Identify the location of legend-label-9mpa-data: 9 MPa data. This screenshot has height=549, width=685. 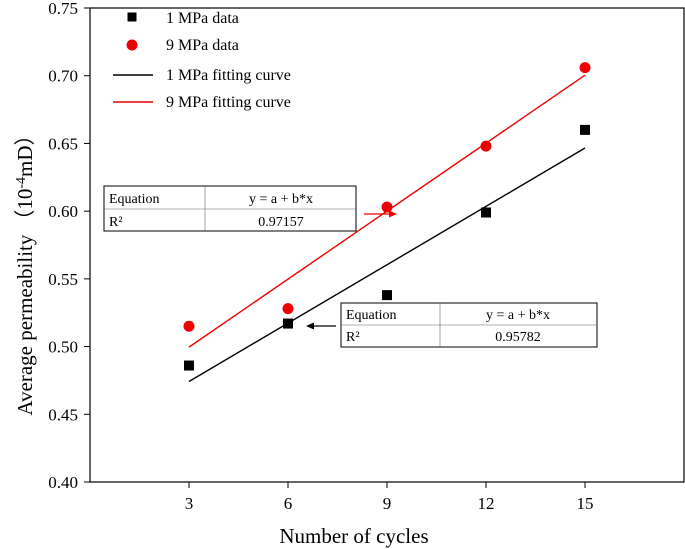
(202, 45).